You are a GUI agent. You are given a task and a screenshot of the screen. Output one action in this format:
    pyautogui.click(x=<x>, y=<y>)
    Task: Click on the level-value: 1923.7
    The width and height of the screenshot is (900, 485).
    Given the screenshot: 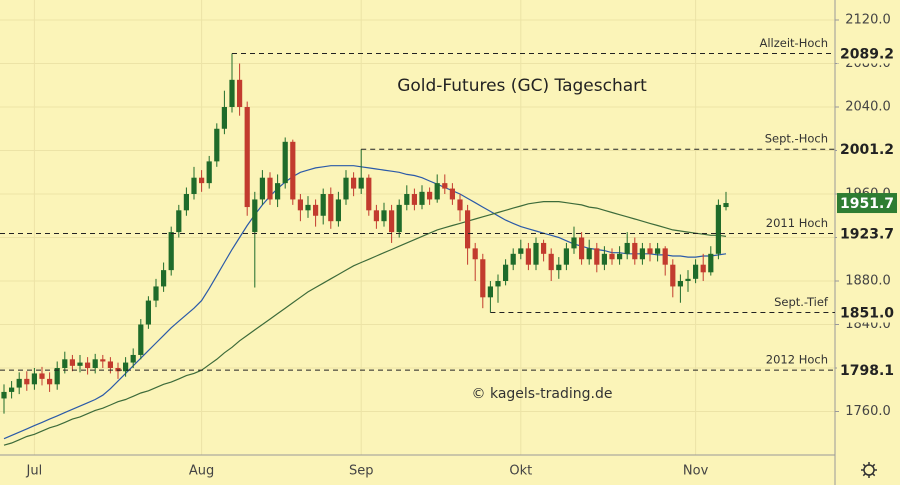 What is the action you would take?
    pyautogui.click(x=867, y=234)
    